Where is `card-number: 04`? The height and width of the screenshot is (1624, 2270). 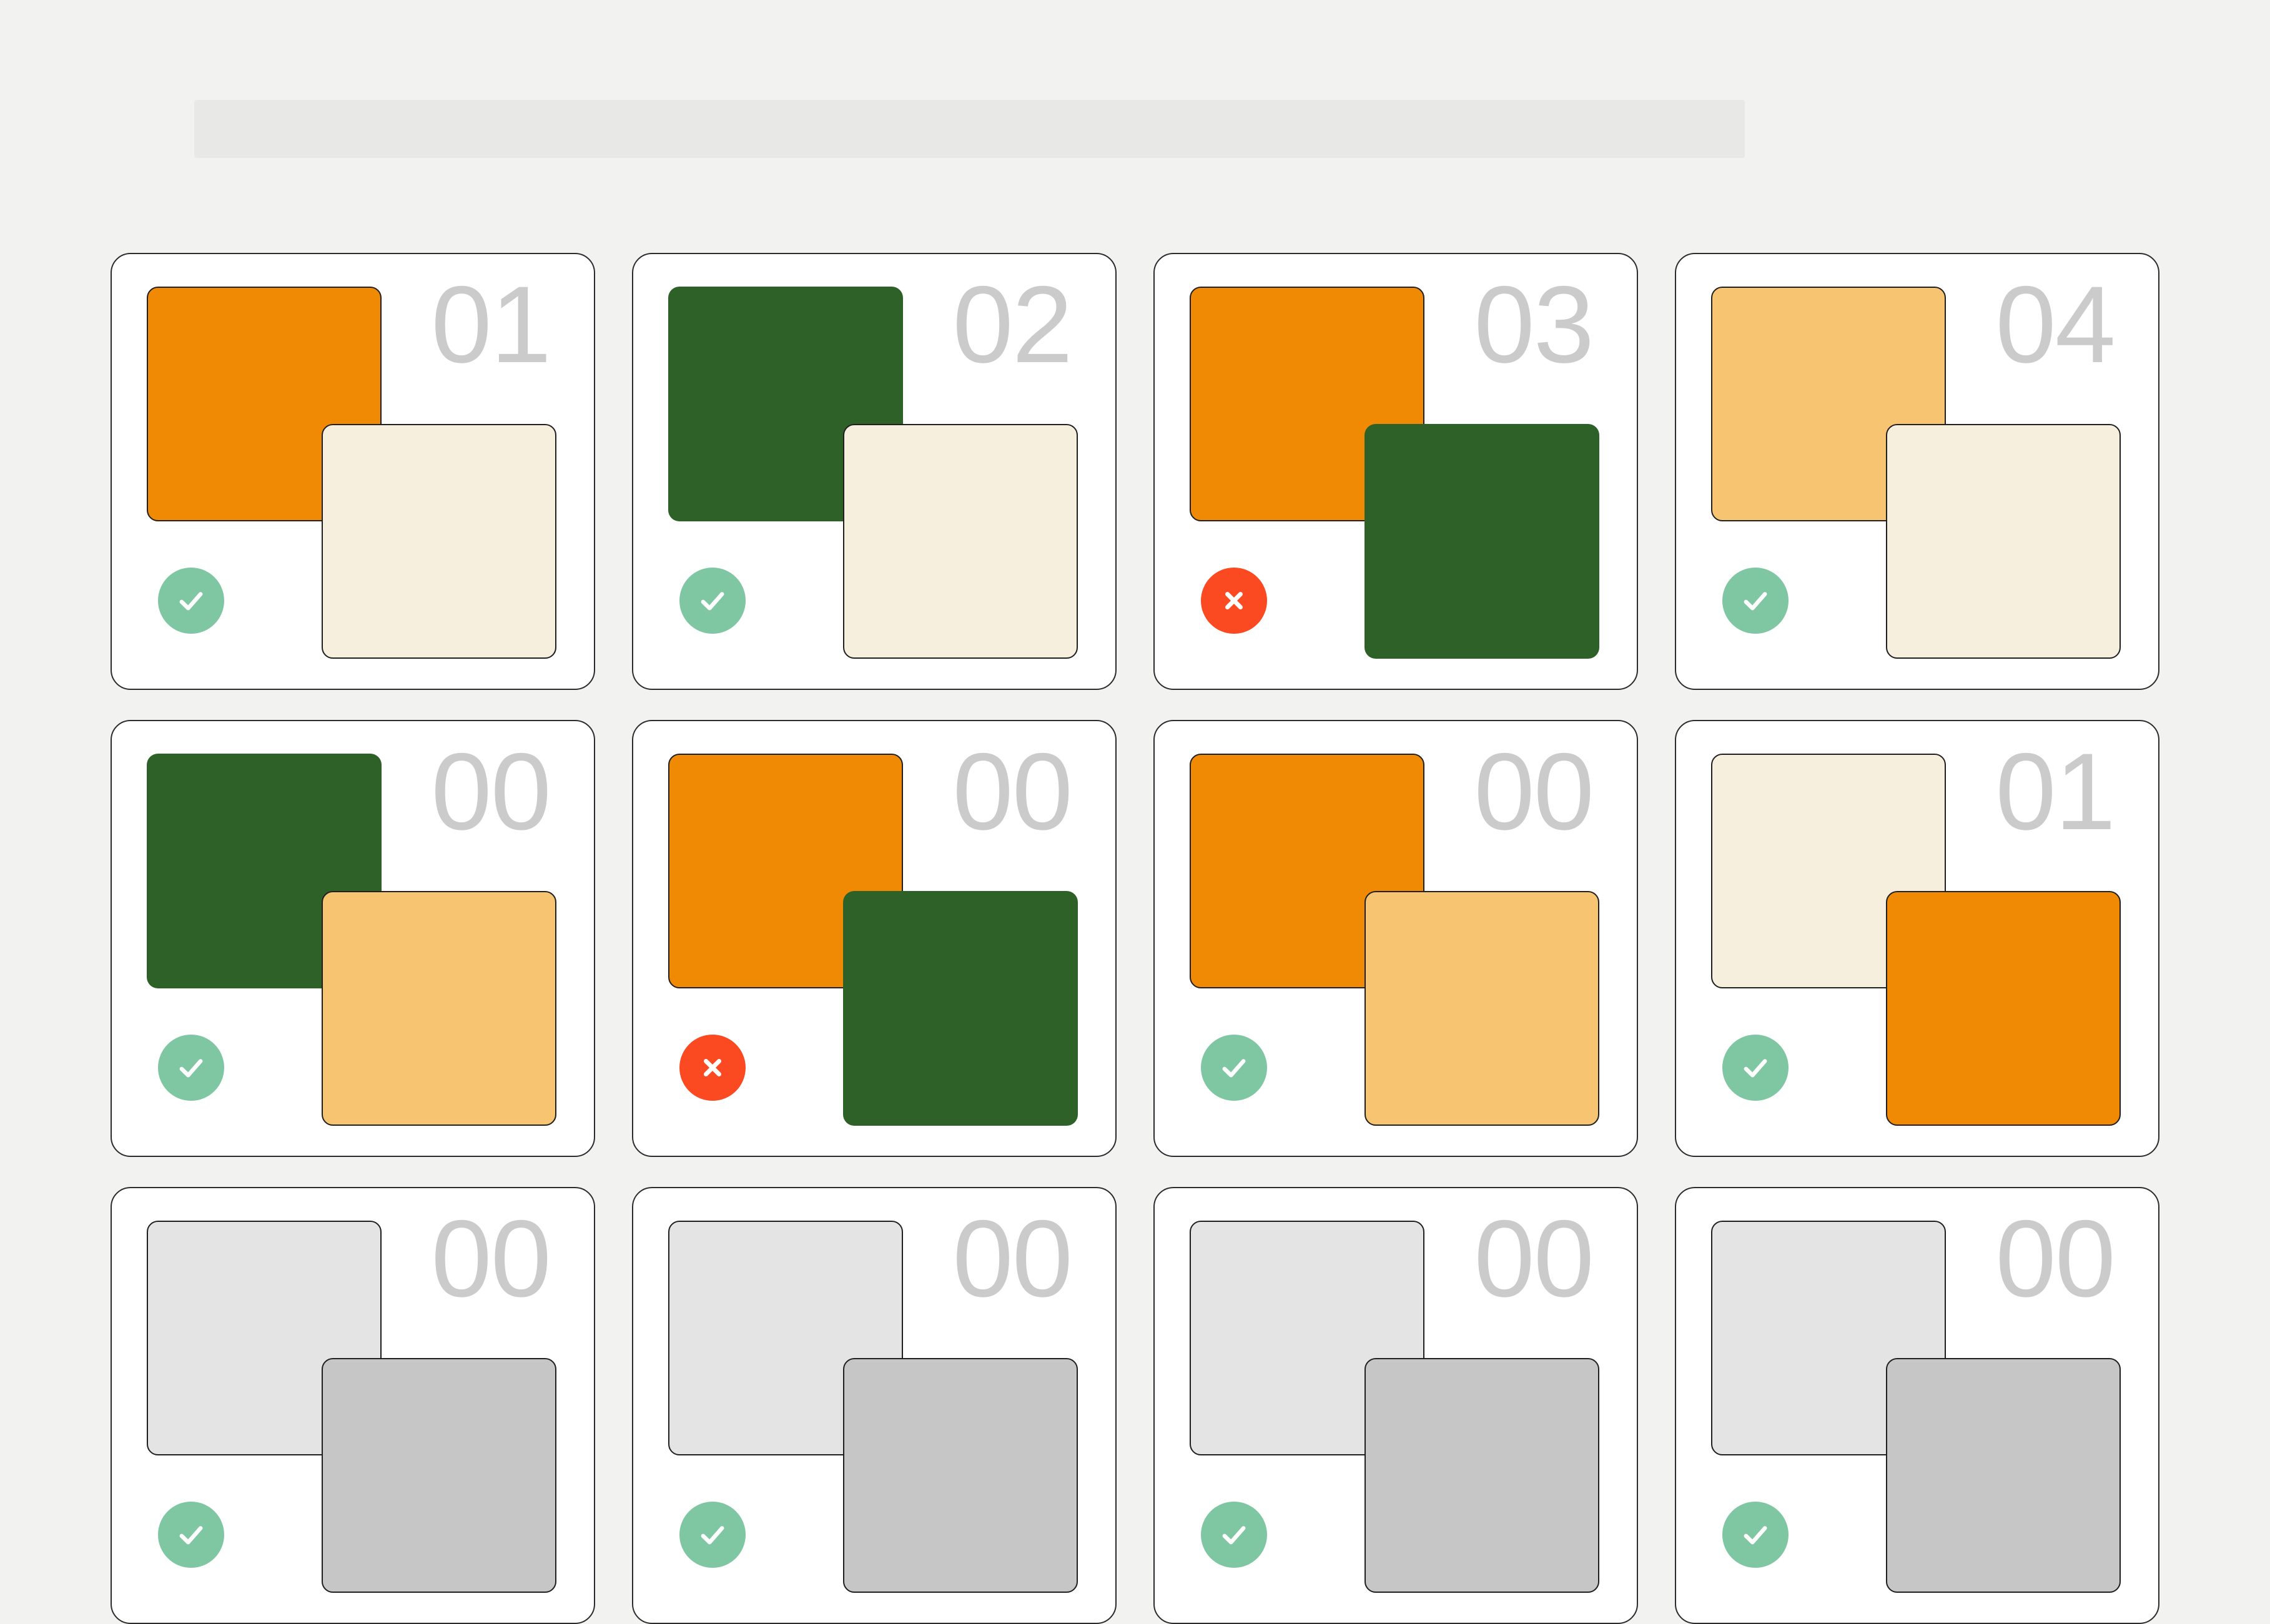 card-number: 04 is located at coordinates (2055, 325).